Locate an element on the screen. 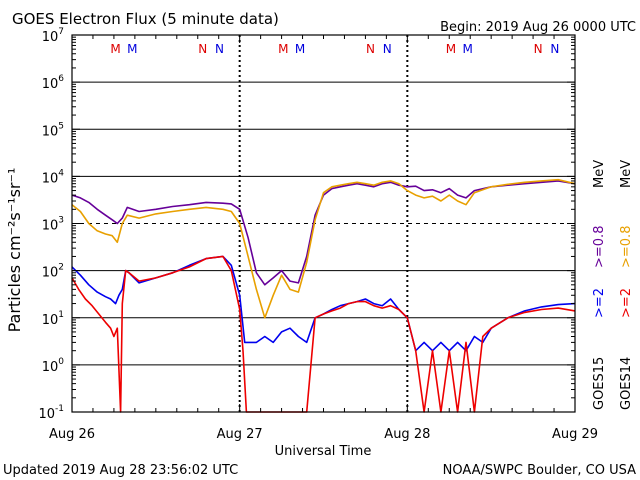  x-tick-label: Aug 26 is located at coordinates (72, 434).